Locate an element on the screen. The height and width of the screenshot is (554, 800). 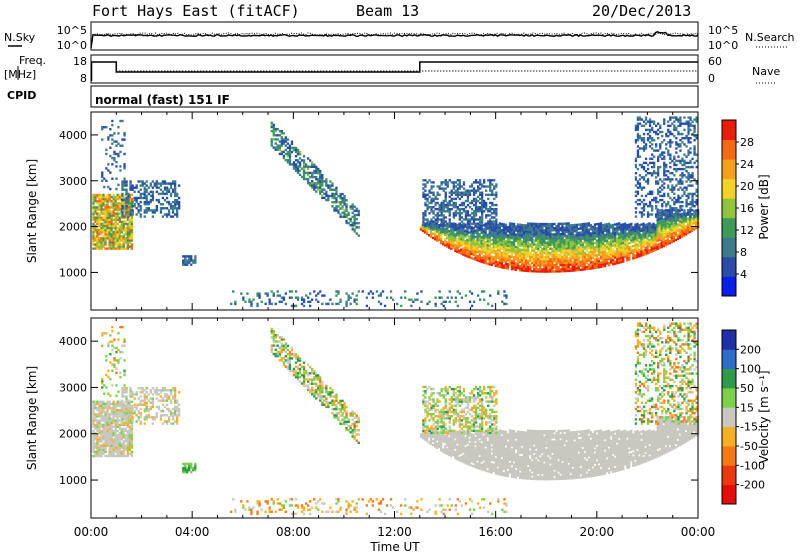
freq-panel: Freq. [MHz] 18 8 60 0 Nave is located at coordinates (392, 69).